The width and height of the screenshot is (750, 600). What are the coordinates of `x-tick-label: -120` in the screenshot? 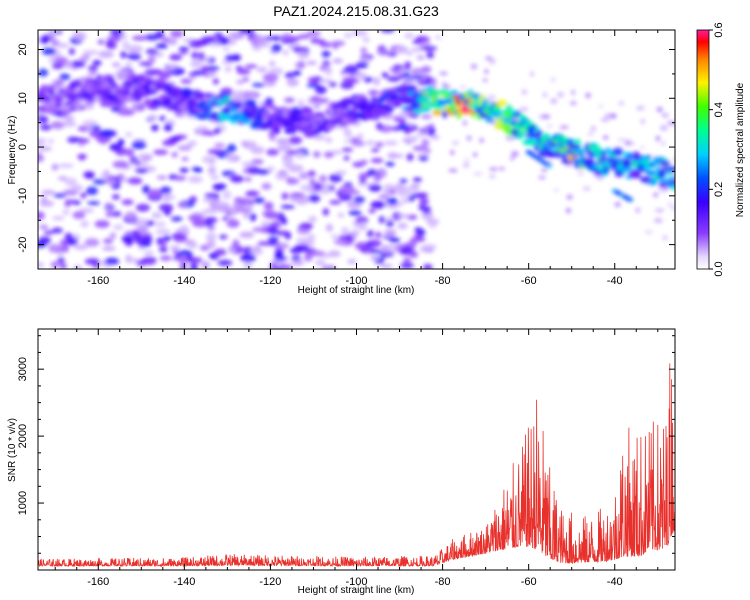 It's located at (270, 281).